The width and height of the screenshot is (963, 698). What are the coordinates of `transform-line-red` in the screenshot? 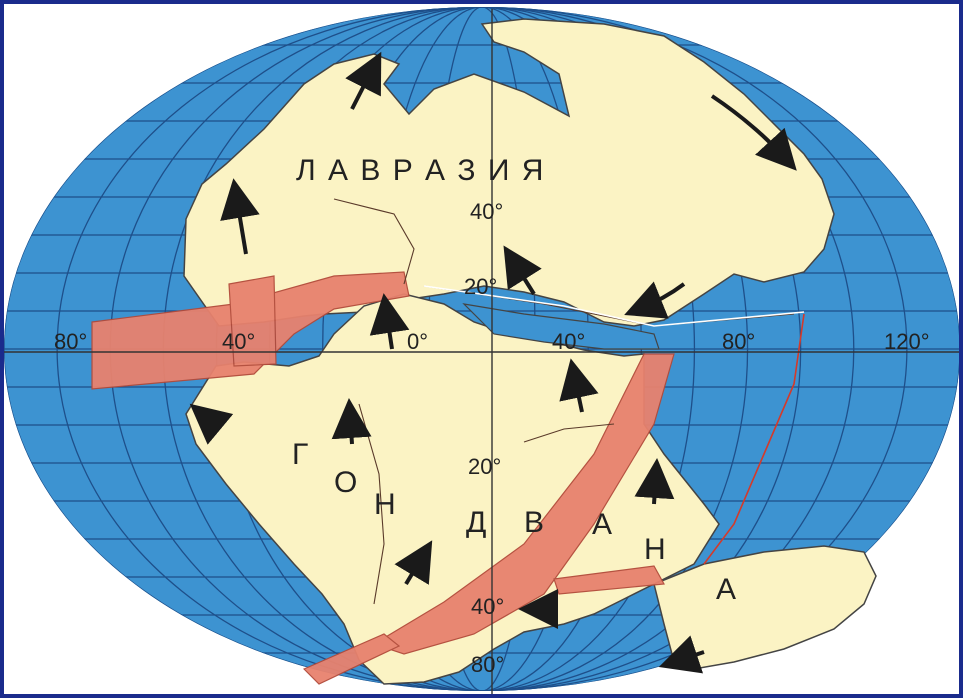 It's located at (754, 439).